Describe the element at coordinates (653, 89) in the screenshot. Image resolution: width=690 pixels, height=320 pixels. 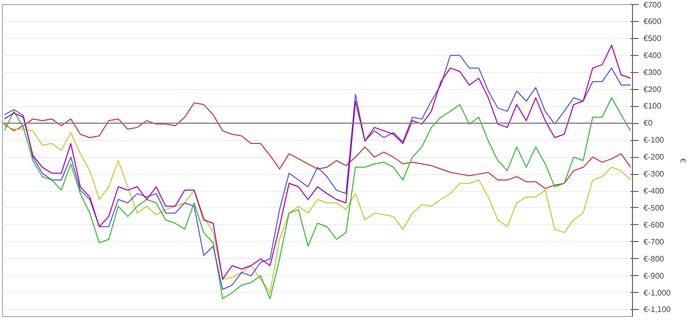
I see `y-tick-label: €200` at that location.